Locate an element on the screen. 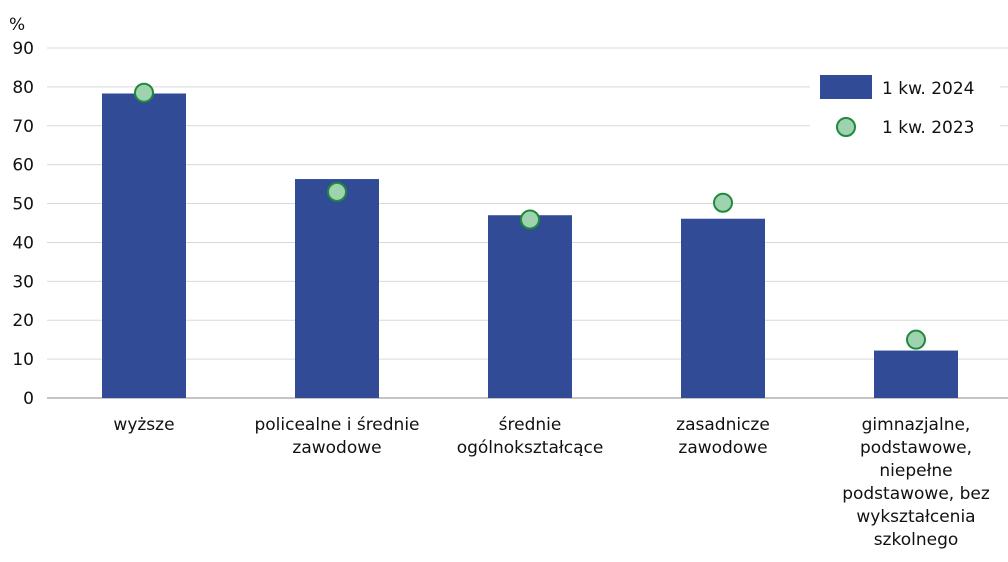 This screenshot has width=1008, height=562. category-label: gimnazjalne, is located at coordinates (916, 425).